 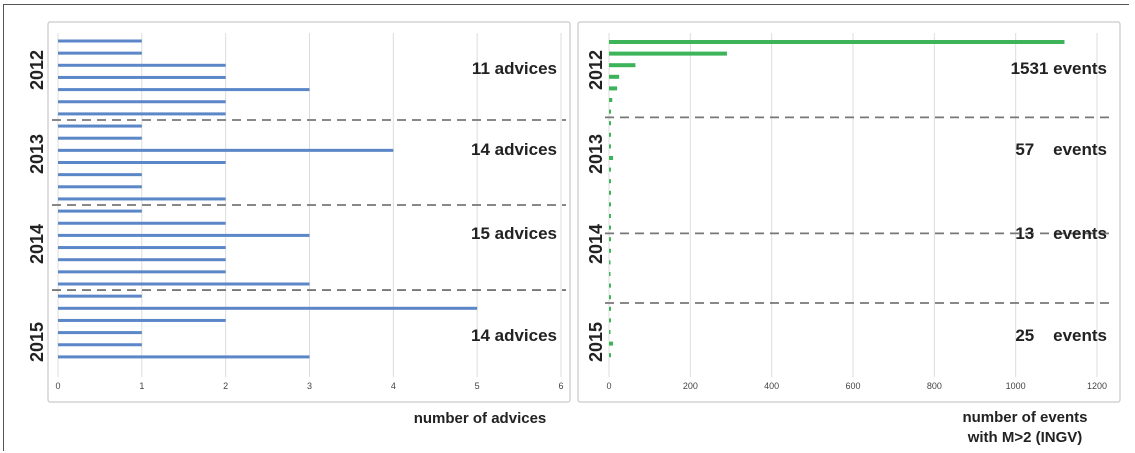 What do you see at coordinates (608, 386) in the screenshot?
I see `right-tick-label: 0` at bounding box center [608, 386].